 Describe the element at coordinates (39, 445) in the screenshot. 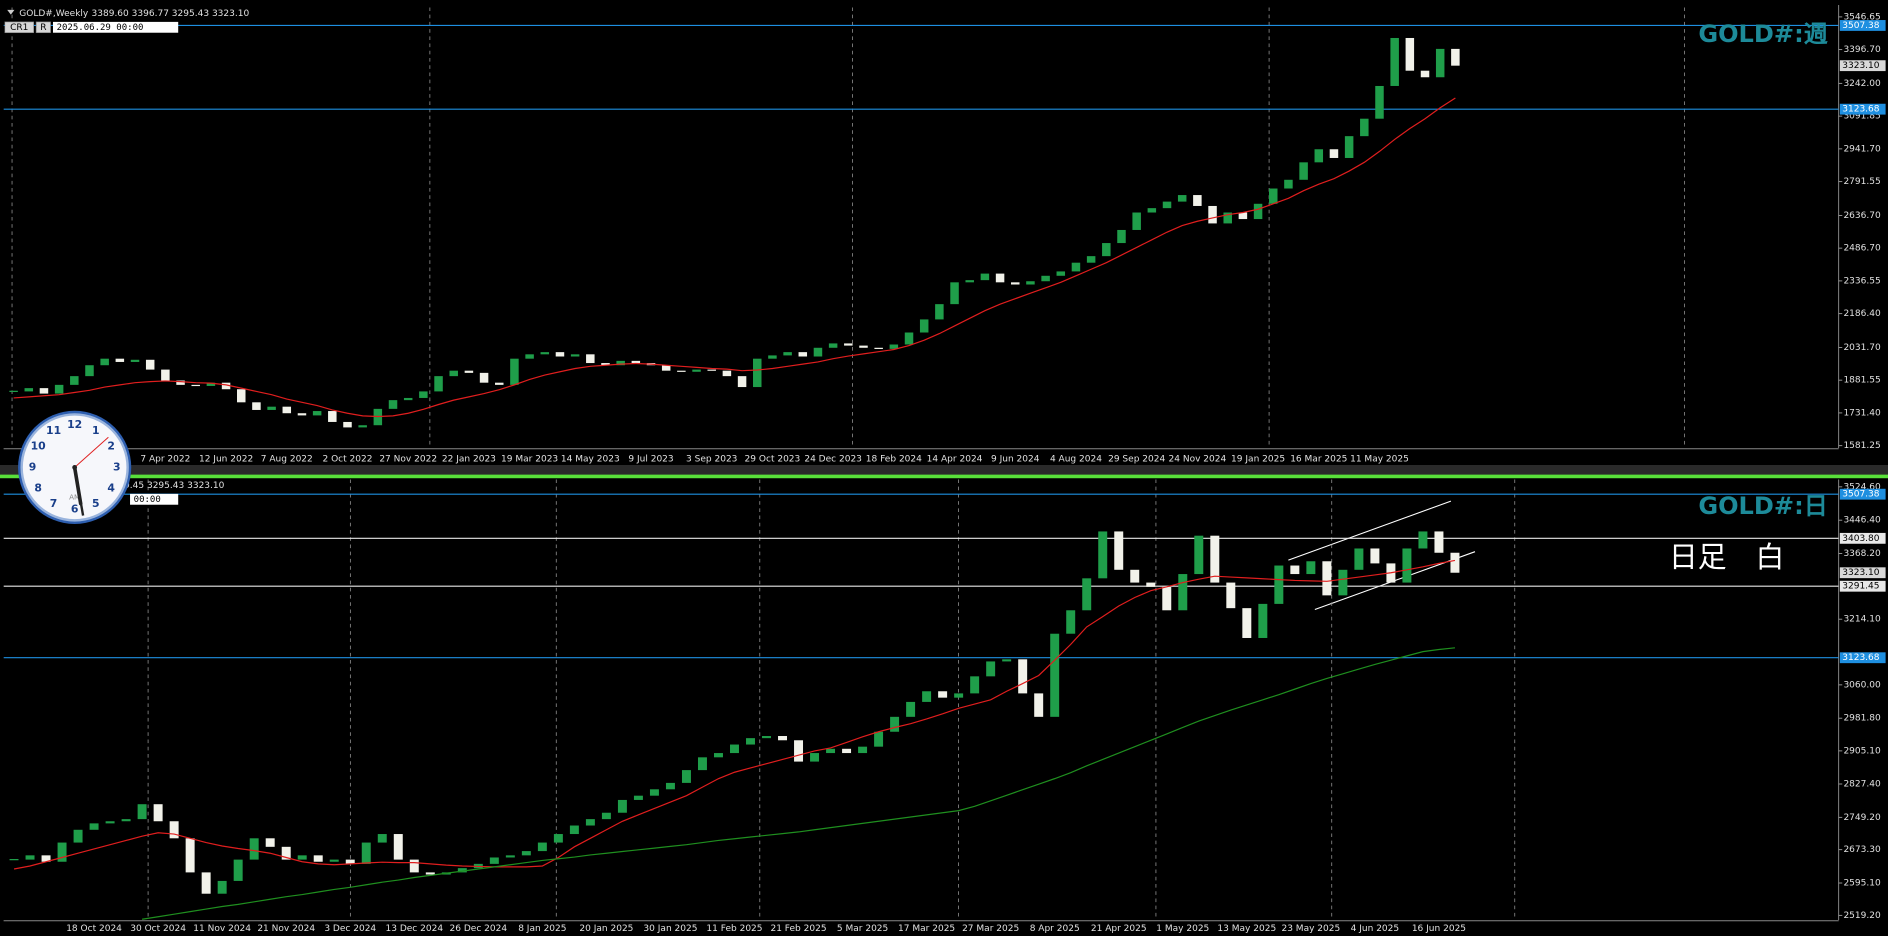

I see `clock-numeral: 10` at that location.